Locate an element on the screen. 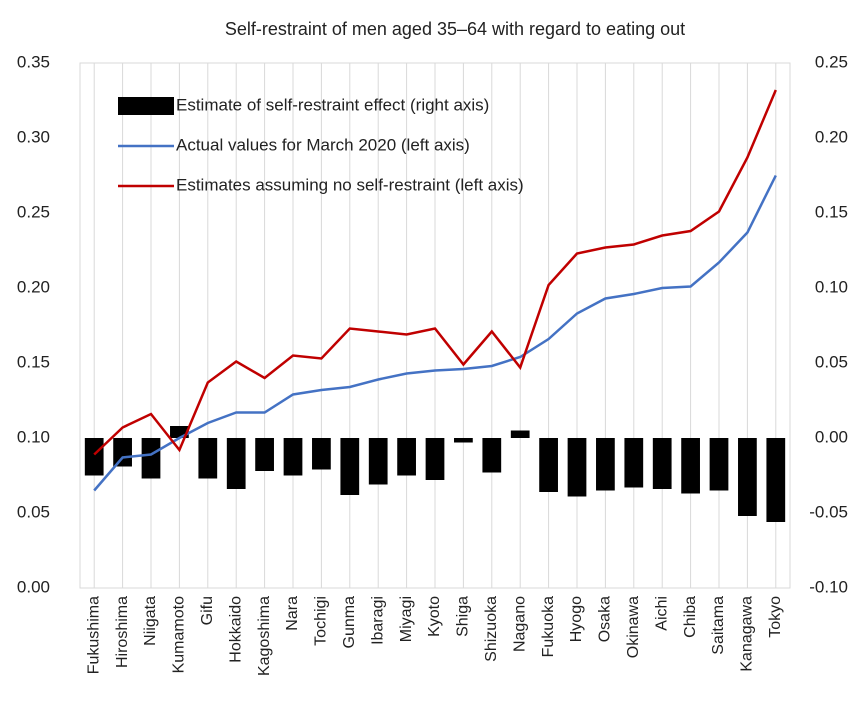 Image resolution: width=863 pixels, height=705 pixels. y2-tick-label: 0.20 is located at coordinates (831, 136).